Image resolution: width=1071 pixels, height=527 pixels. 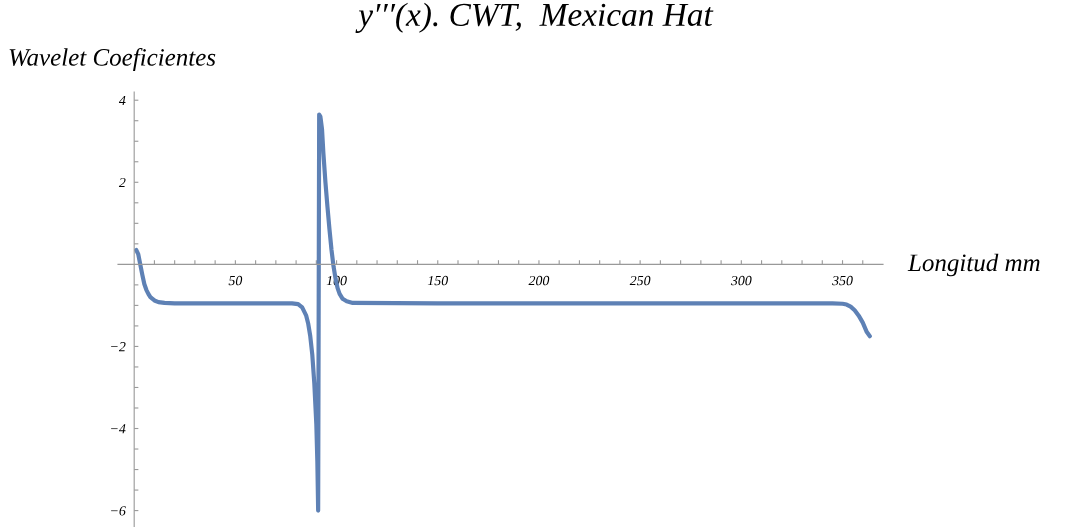 What do you see at coordinates (534, 17) in the screenshot?
I see `chart-title: y′′′(x). CWT, Mexican Hat` at bounding box center [534, 17].